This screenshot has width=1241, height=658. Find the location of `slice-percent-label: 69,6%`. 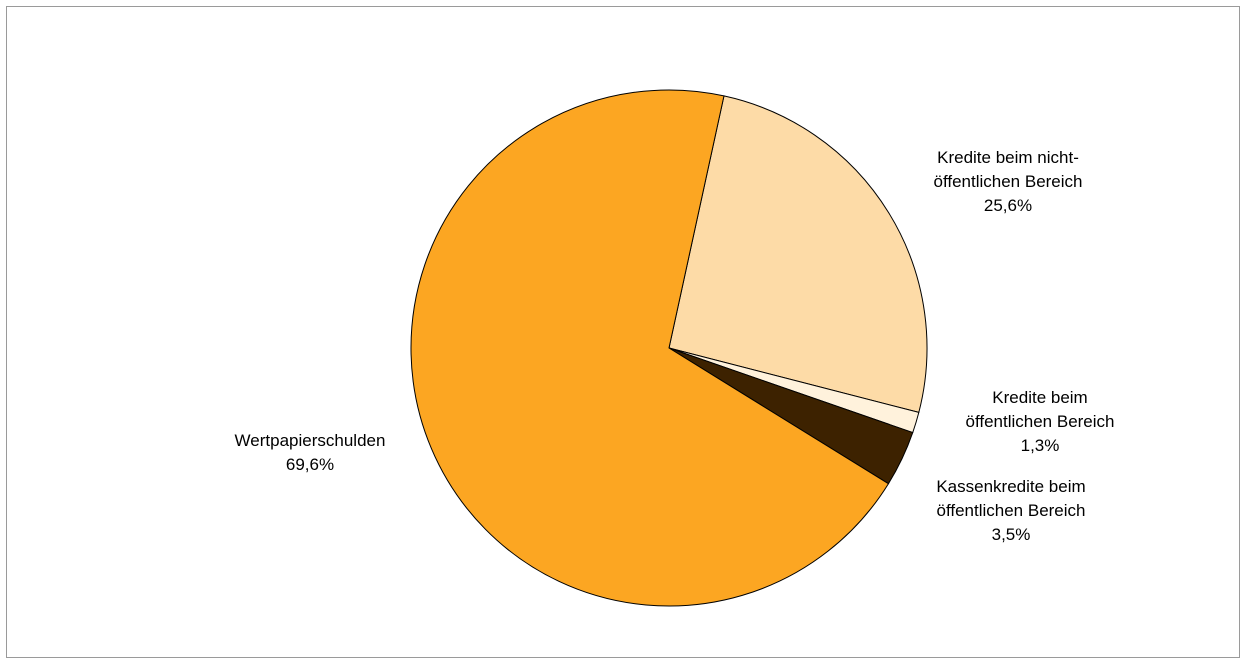

slice-percent-label: 69,6% is located at coordinates (310, 464).